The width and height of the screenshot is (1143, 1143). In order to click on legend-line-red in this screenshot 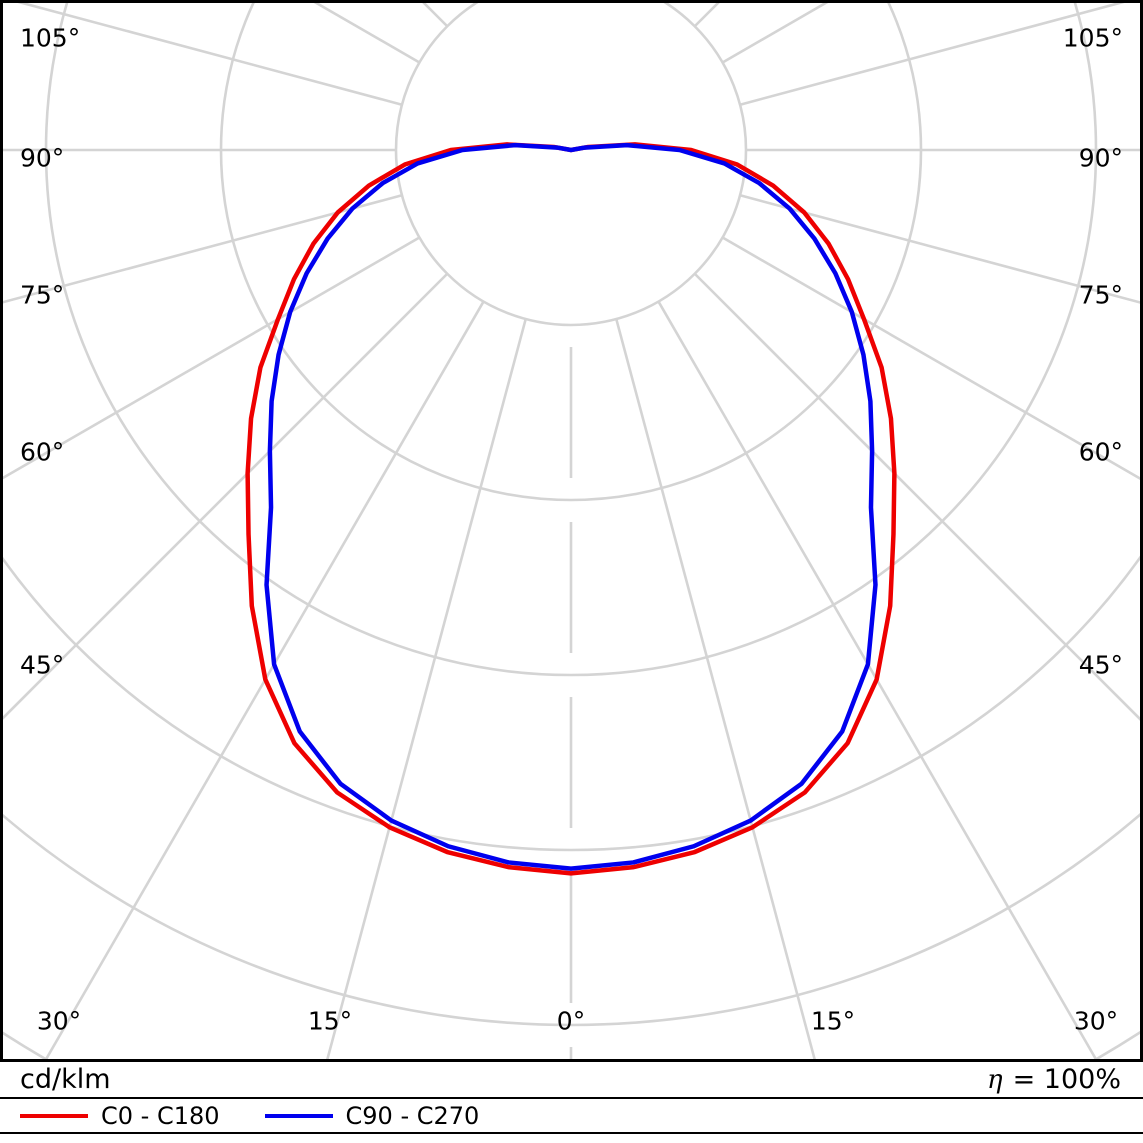, I will do `click(54, 1115)`.